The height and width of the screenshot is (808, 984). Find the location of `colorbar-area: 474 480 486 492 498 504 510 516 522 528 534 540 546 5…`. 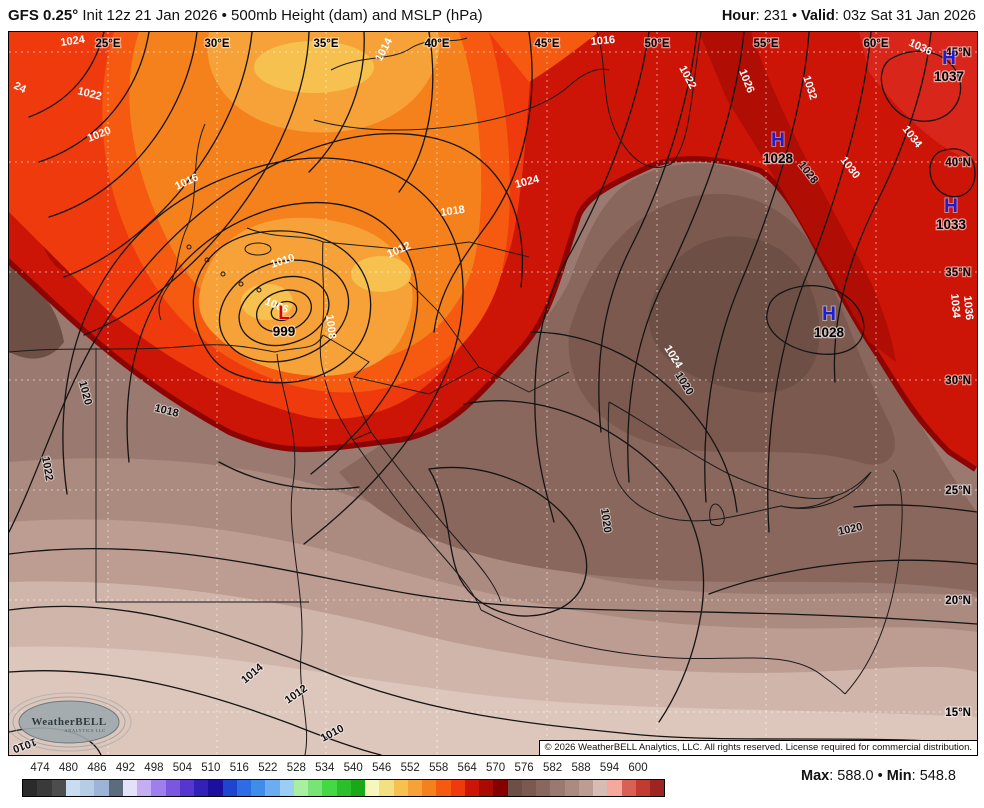

colorbar-area: 474 480 486 492 498 504 510 516 522 528 534 540 546 5… is located at coordinates (492, 782).